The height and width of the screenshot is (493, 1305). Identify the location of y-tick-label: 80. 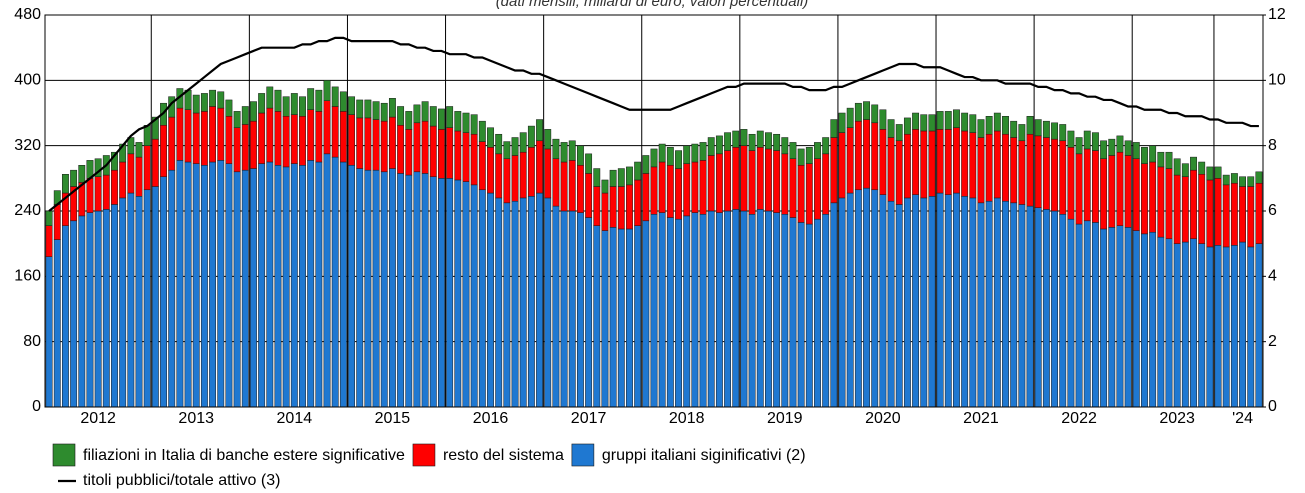
(32, 341).